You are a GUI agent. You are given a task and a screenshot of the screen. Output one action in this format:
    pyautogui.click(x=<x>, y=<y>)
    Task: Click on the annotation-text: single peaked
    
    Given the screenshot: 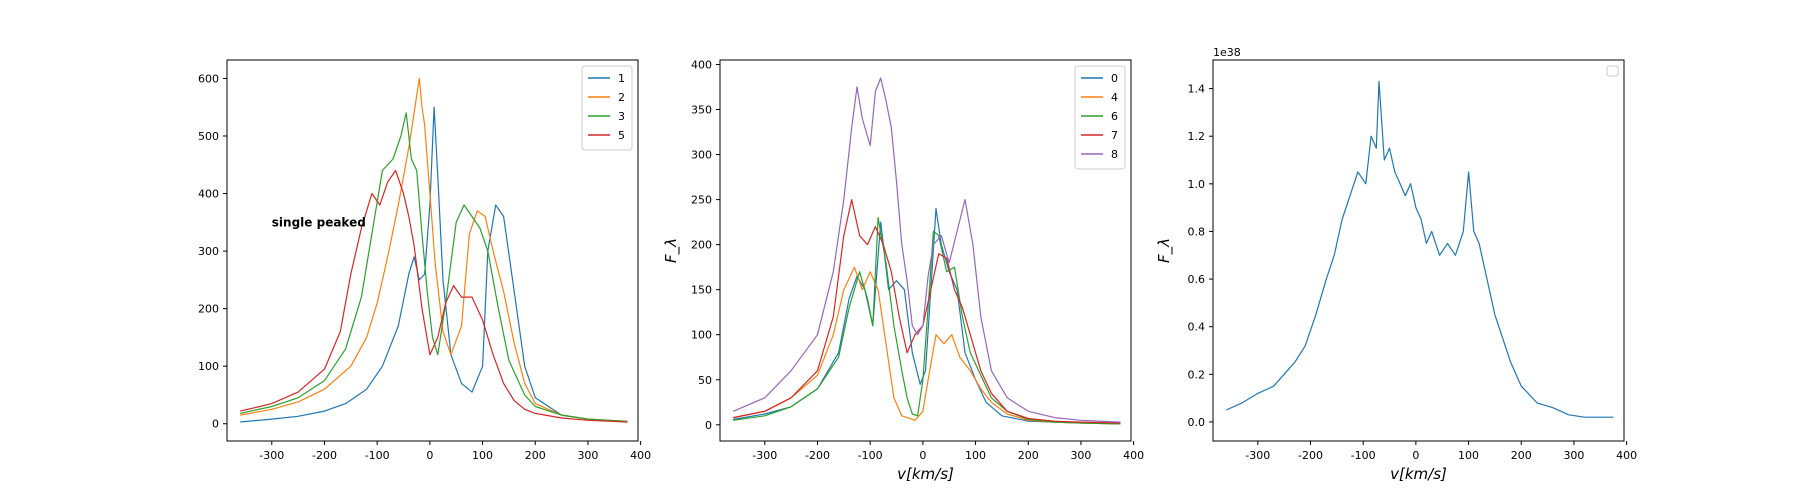 What is the action you would take?
    pyautogui.click(x=319, y=222)
    